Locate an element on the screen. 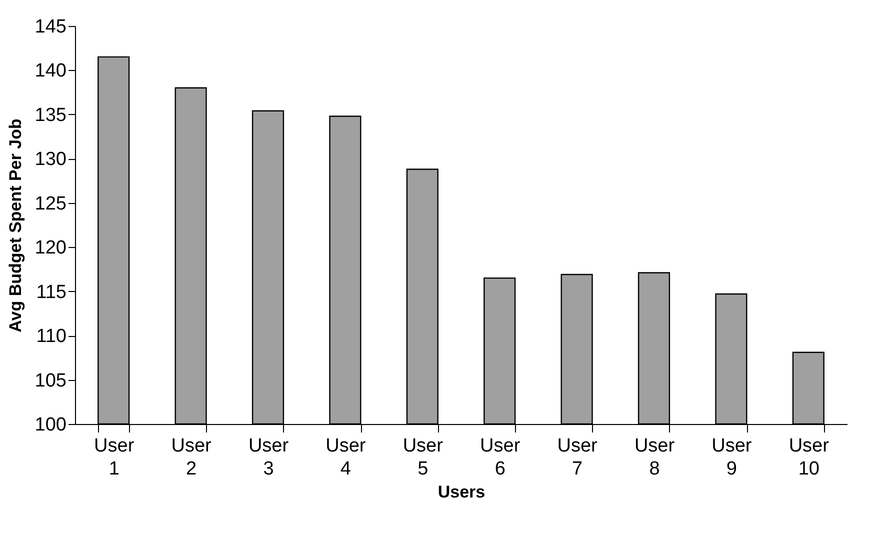  y-tick-label: 120 is located at coordinates (50, 248).